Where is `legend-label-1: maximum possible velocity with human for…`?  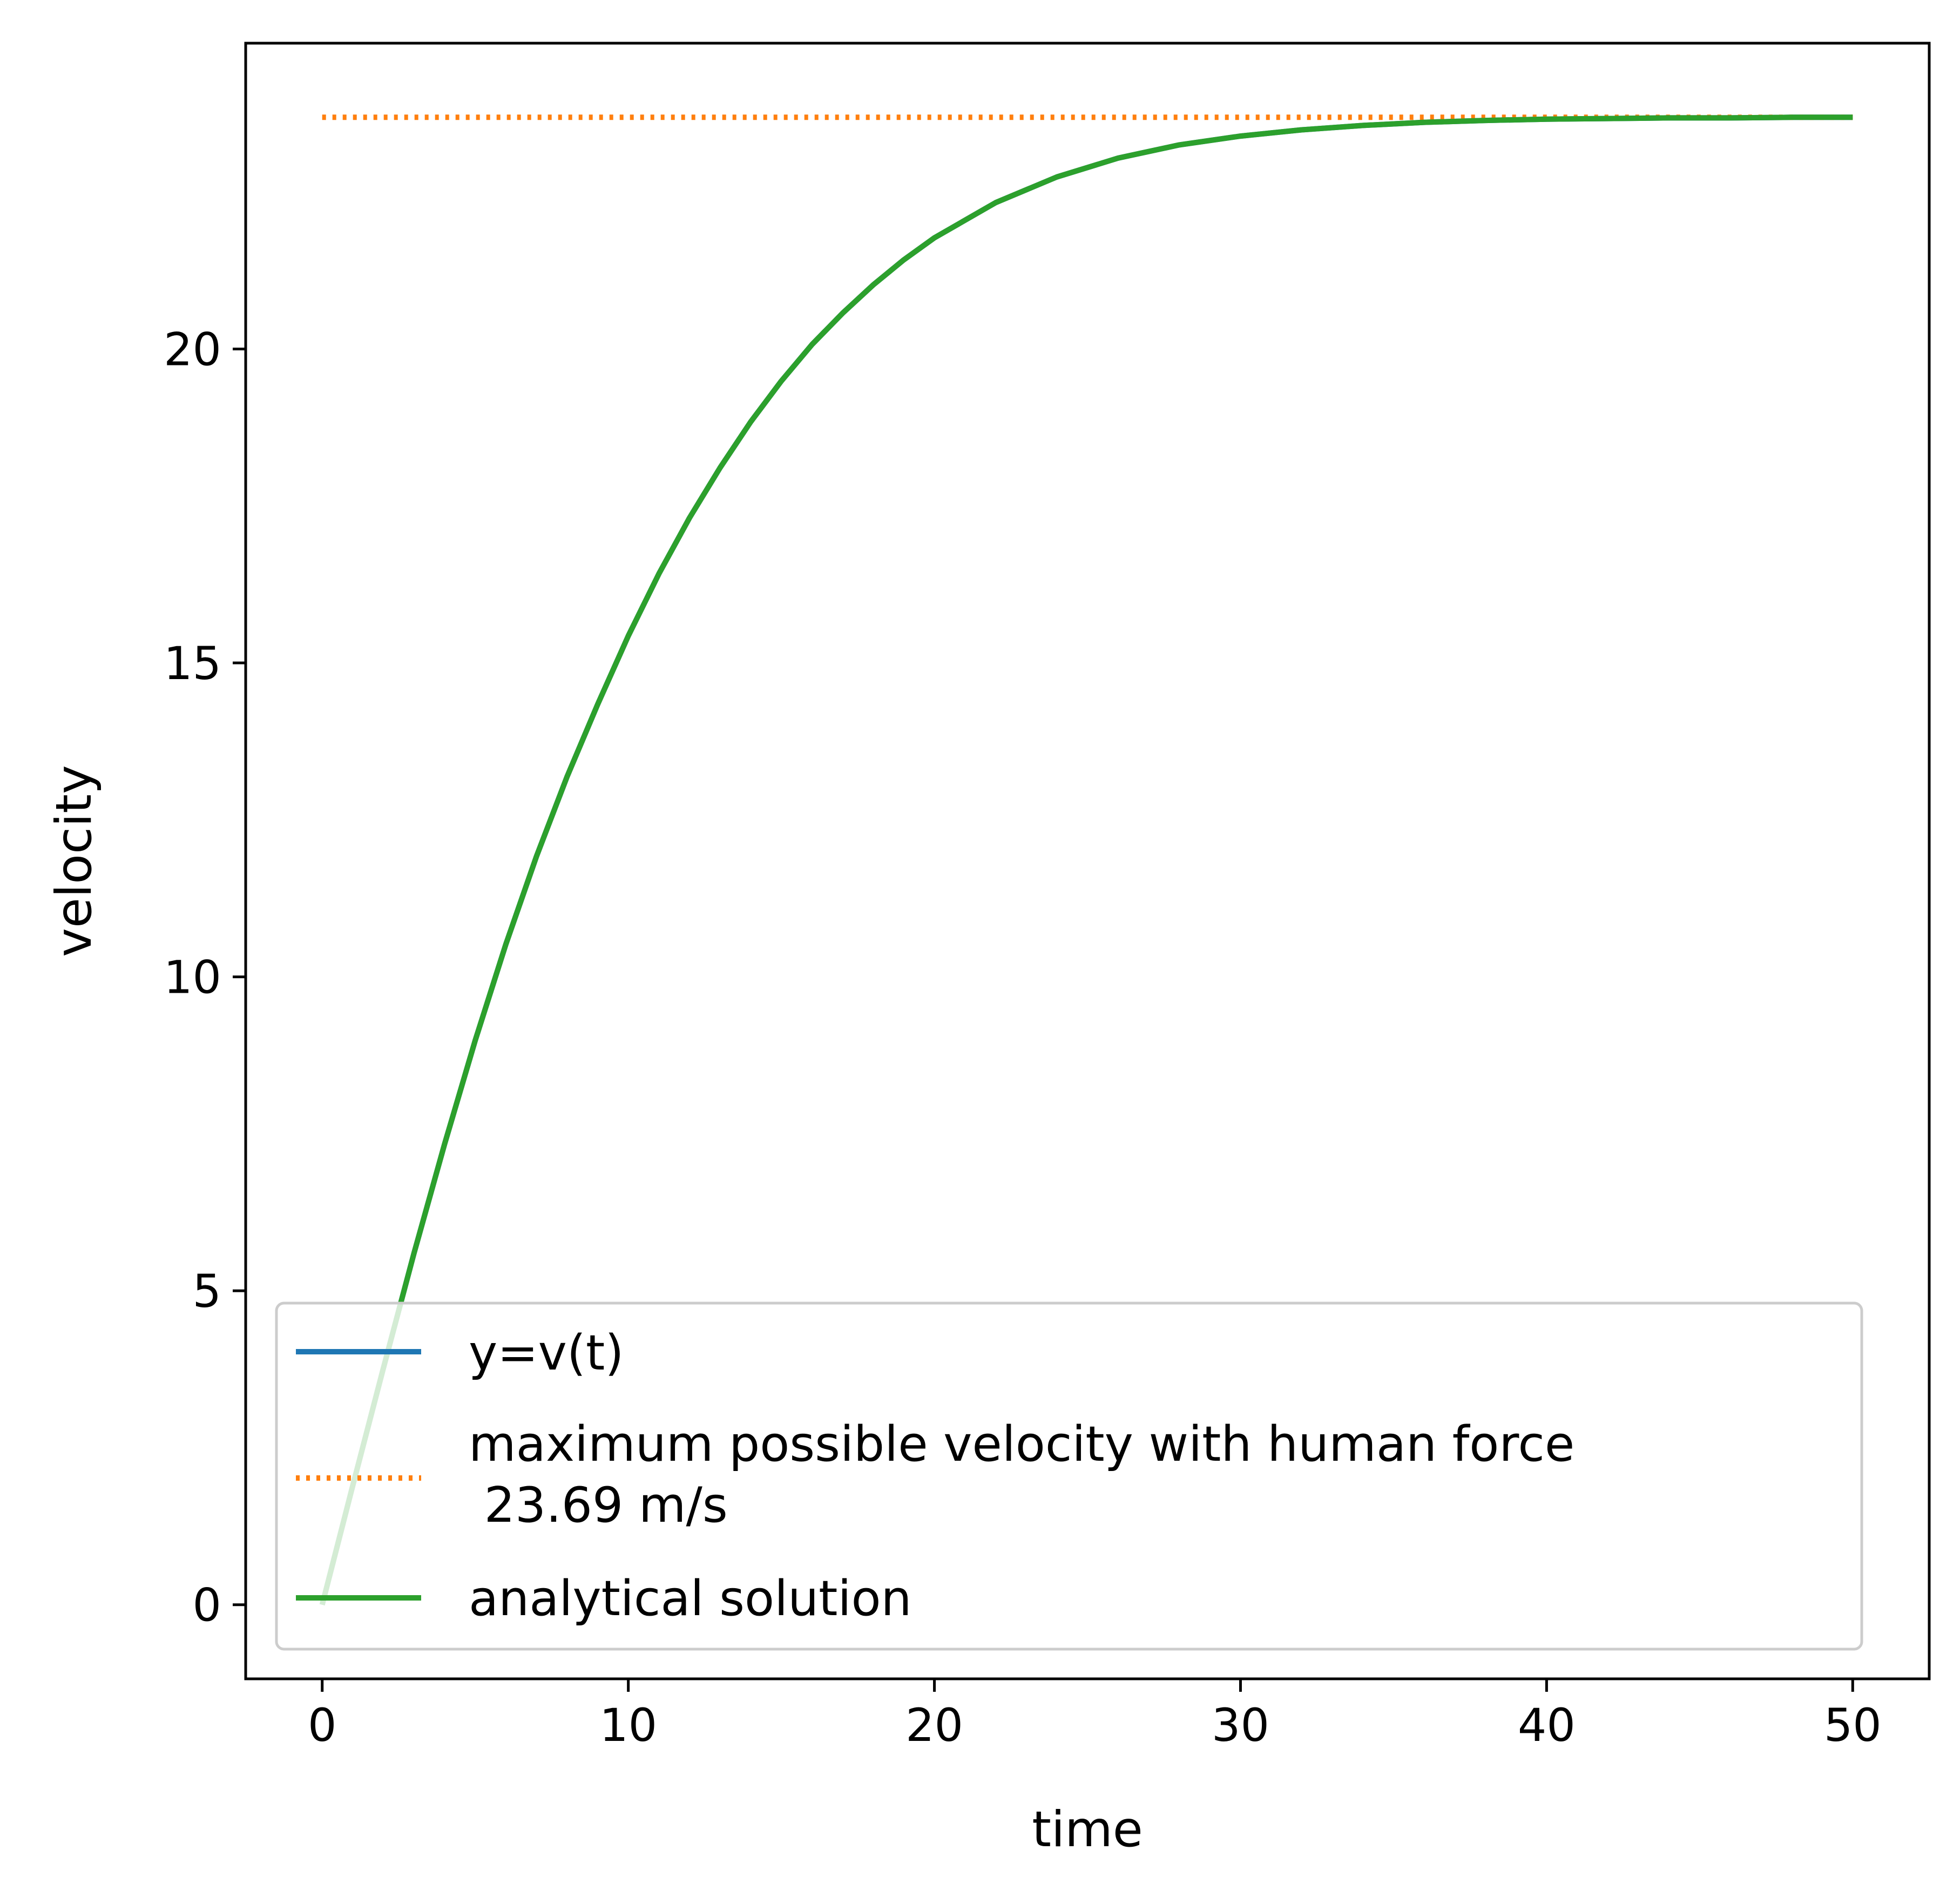
legend-label-1: maximum possible velocity with human for… is located at coordinates (1021, 1444).